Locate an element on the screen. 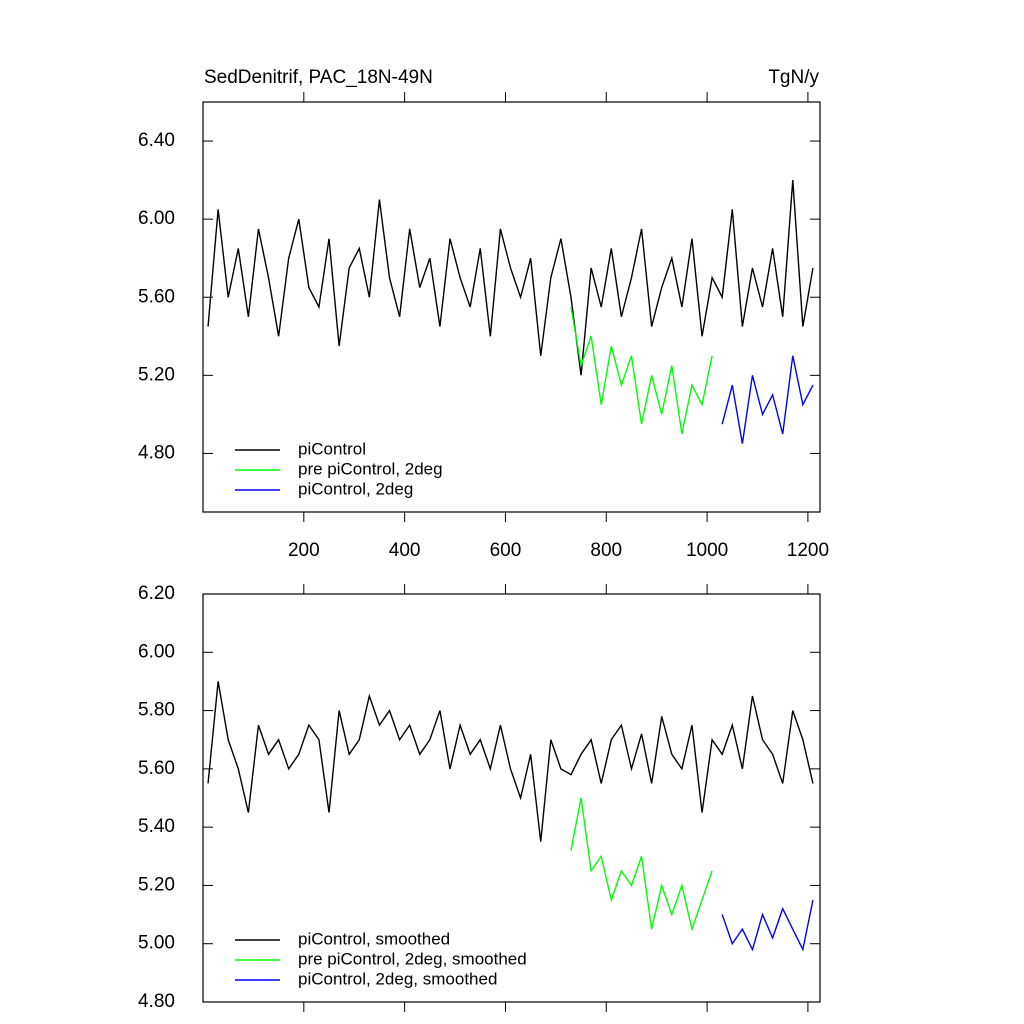  x-tick-label: 400 is located at coordinates (405, 550).